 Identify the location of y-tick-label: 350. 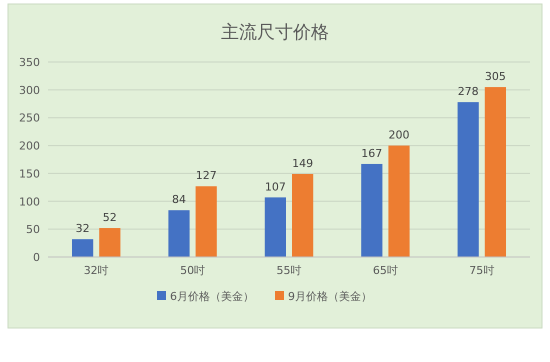
(29, 62).